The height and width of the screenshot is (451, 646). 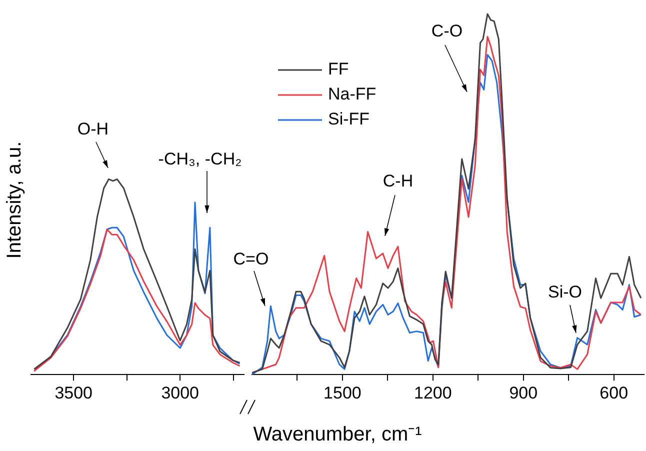 I want to click on x-tick-label: 3500, so click(x=73, y=392).